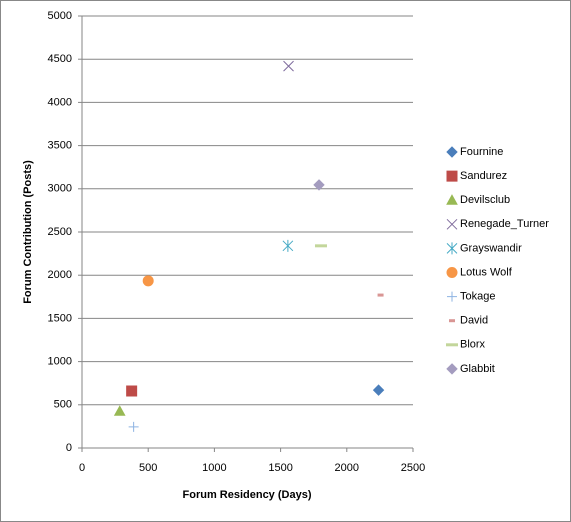 This screenshot has height=522, width=571. What do you see at coordinates (60, 189) in the screenshot?
I see `y-tick-label: 3000` at bounding box center [60, 189].